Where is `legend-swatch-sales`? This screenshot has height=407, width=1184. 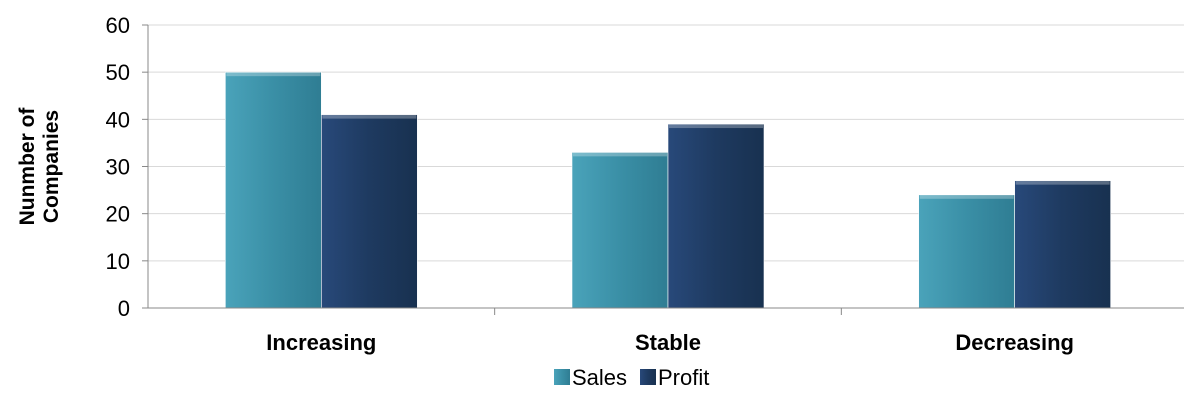 legend-swatch-sales is located at coordinates (562, 377).